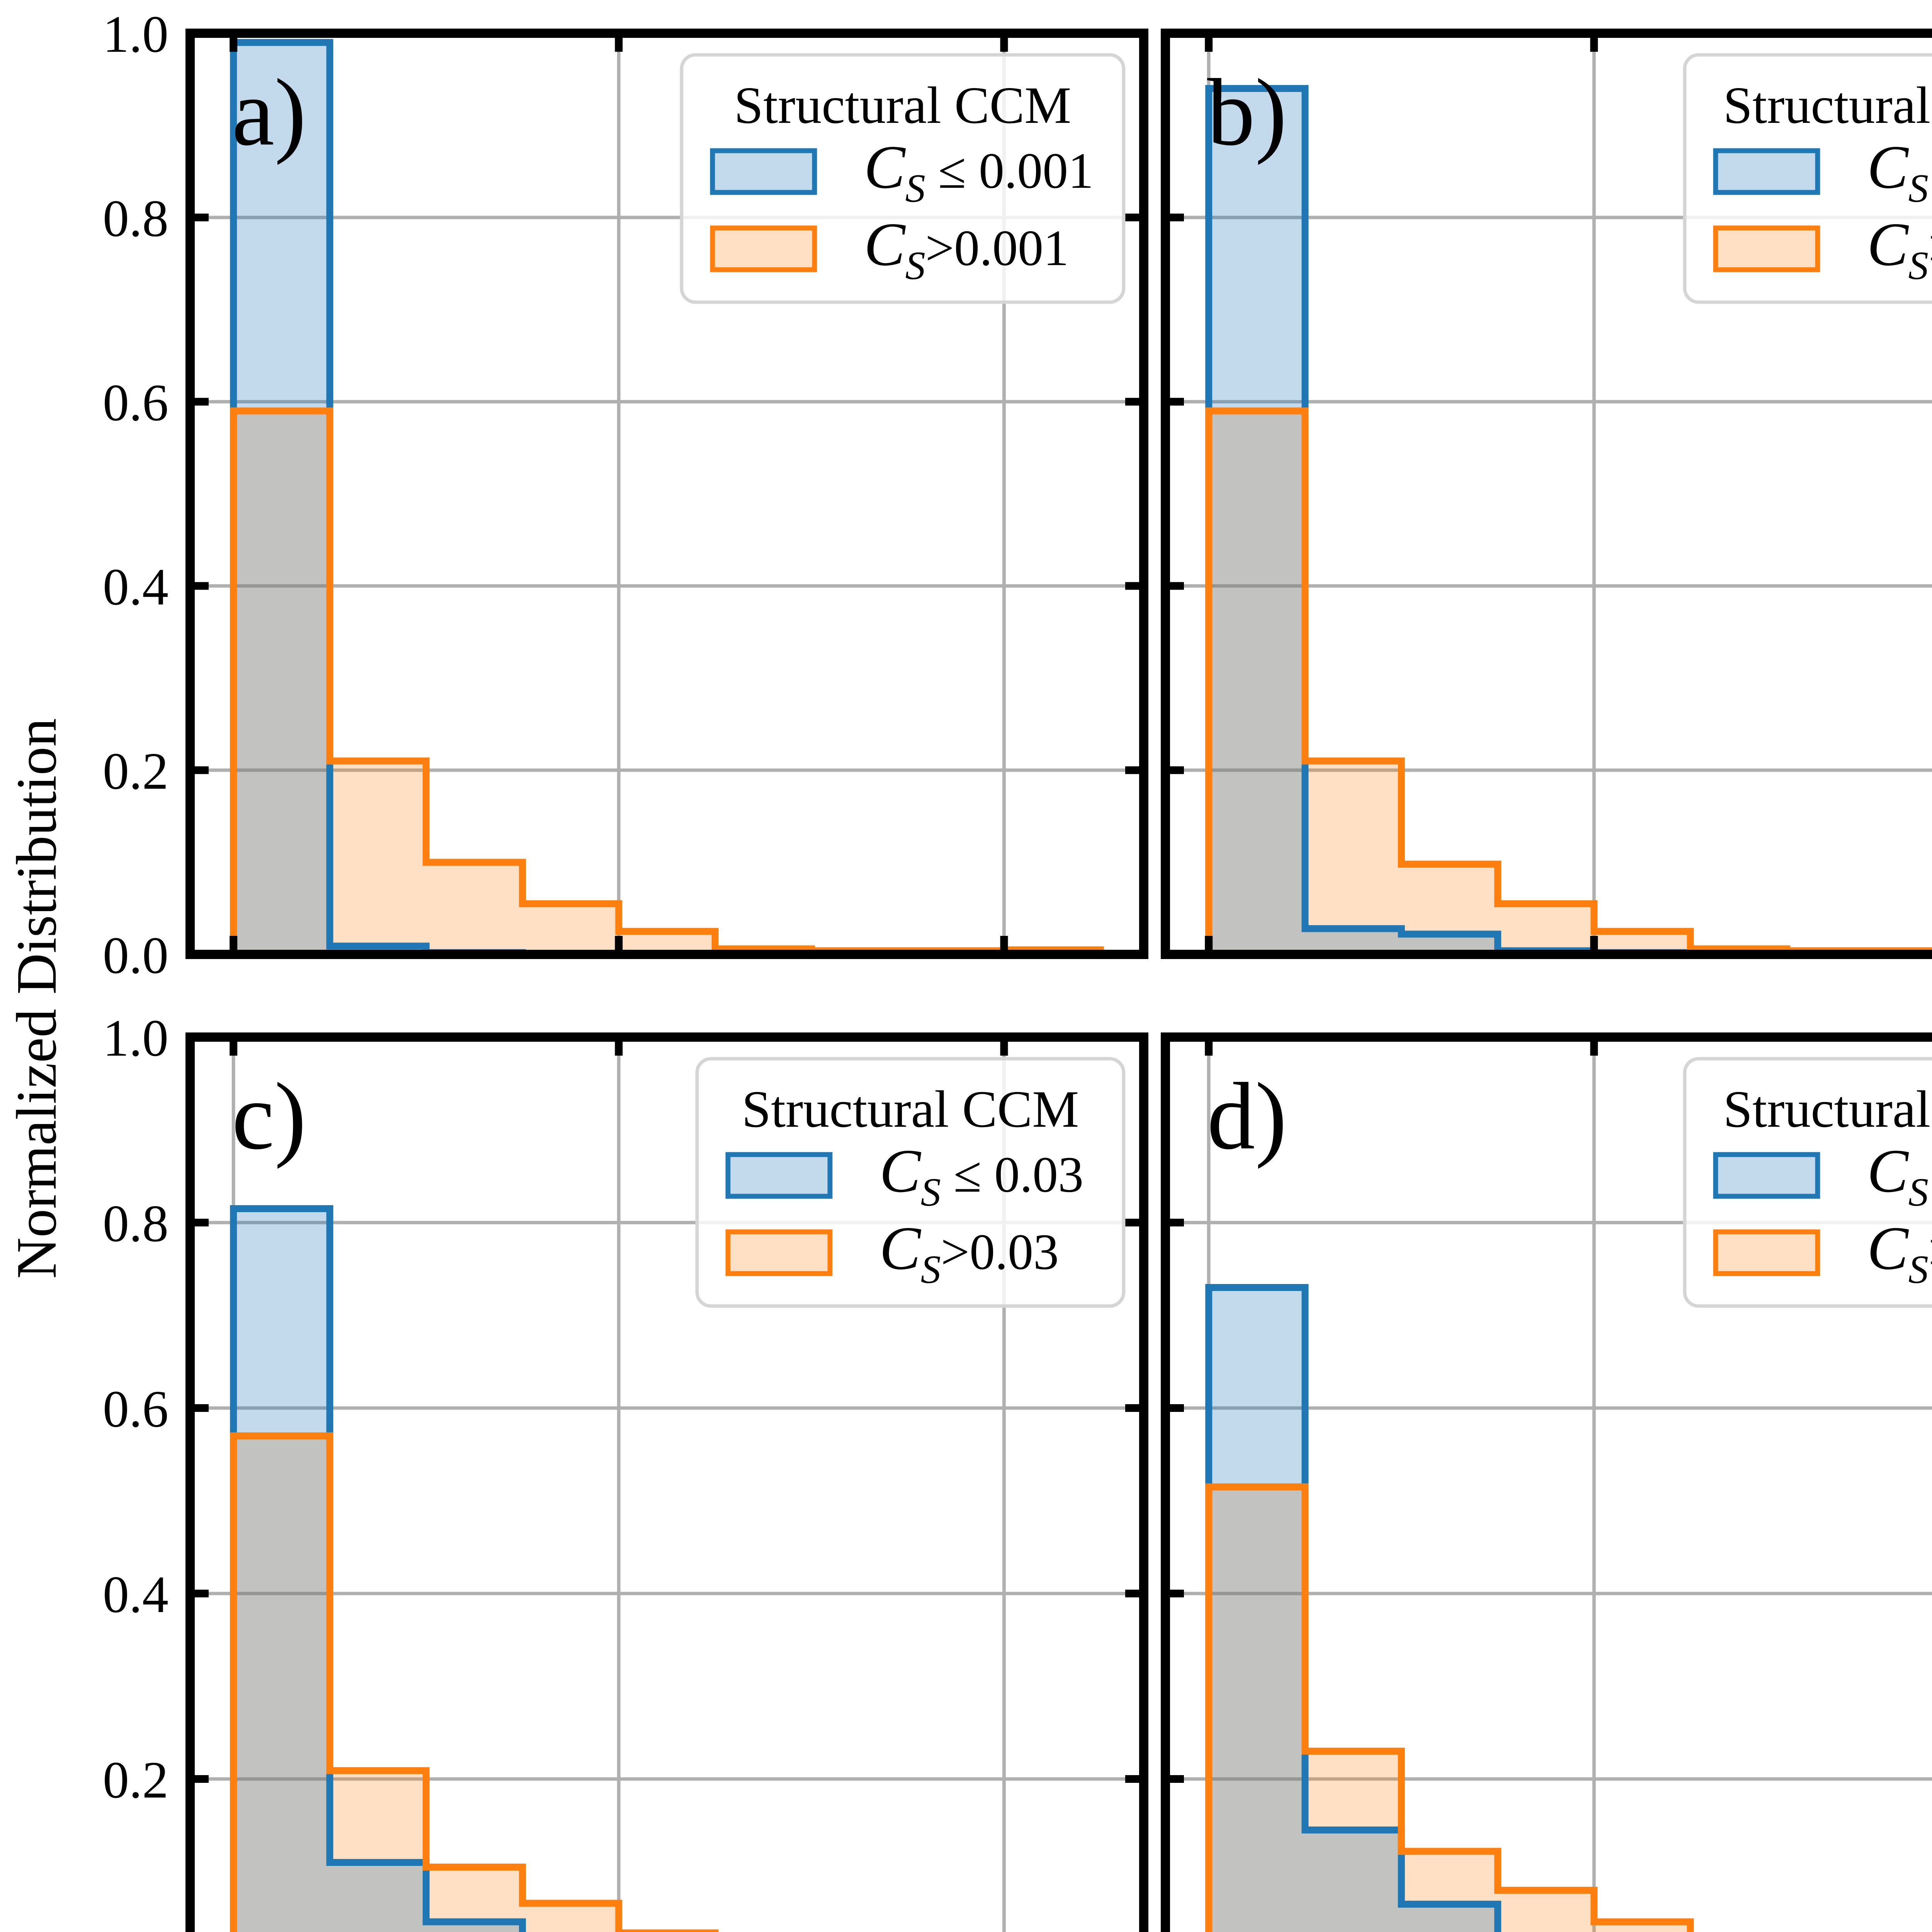 The height and width of the screenshot is (1932, 1932). What do you see at coordinates (37, 999) in the screenshot?
I see `y-axis-label: Normalized Distribution` at bounding box center [37, 999].